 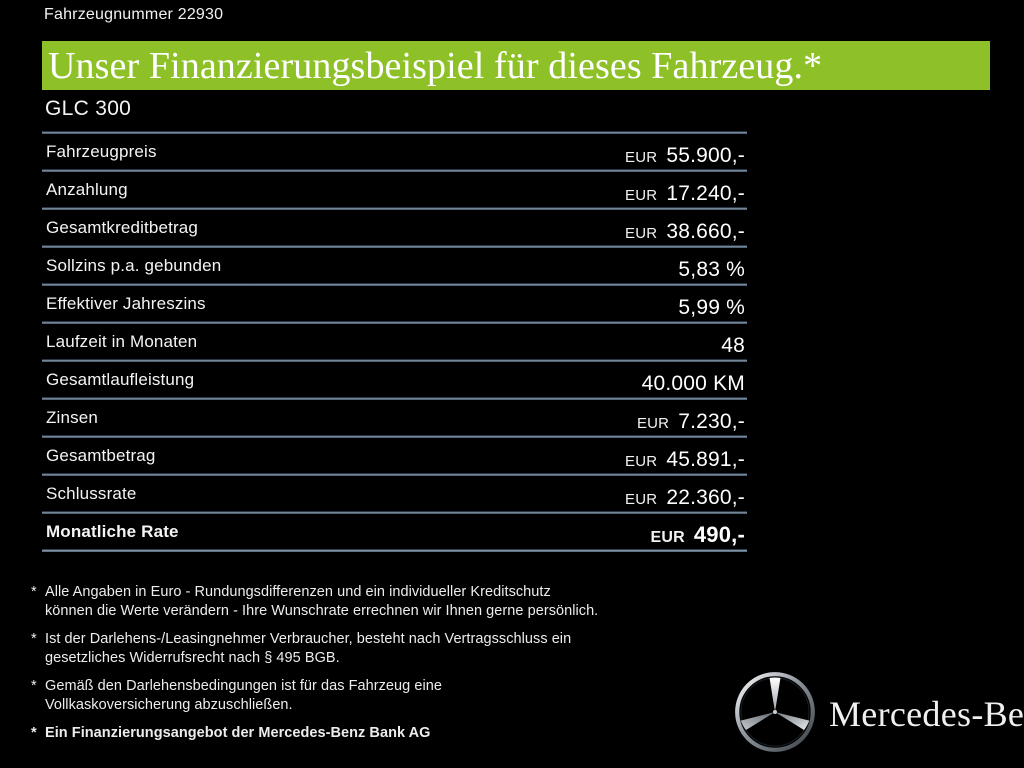 I want to click on row-value-group: EUR 17.240,-, so click(x=685, y=194).